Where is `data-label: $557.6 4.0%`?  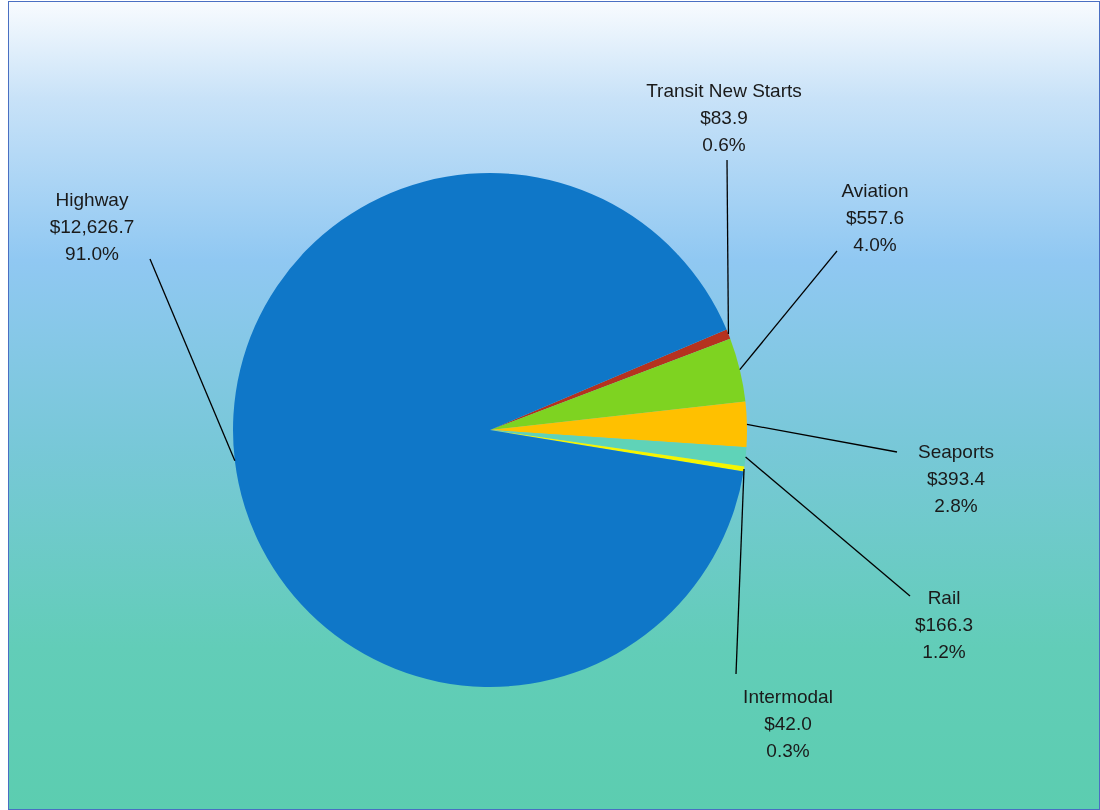
data-label: $557.6 4.0% is located at coordinates (875, 230).